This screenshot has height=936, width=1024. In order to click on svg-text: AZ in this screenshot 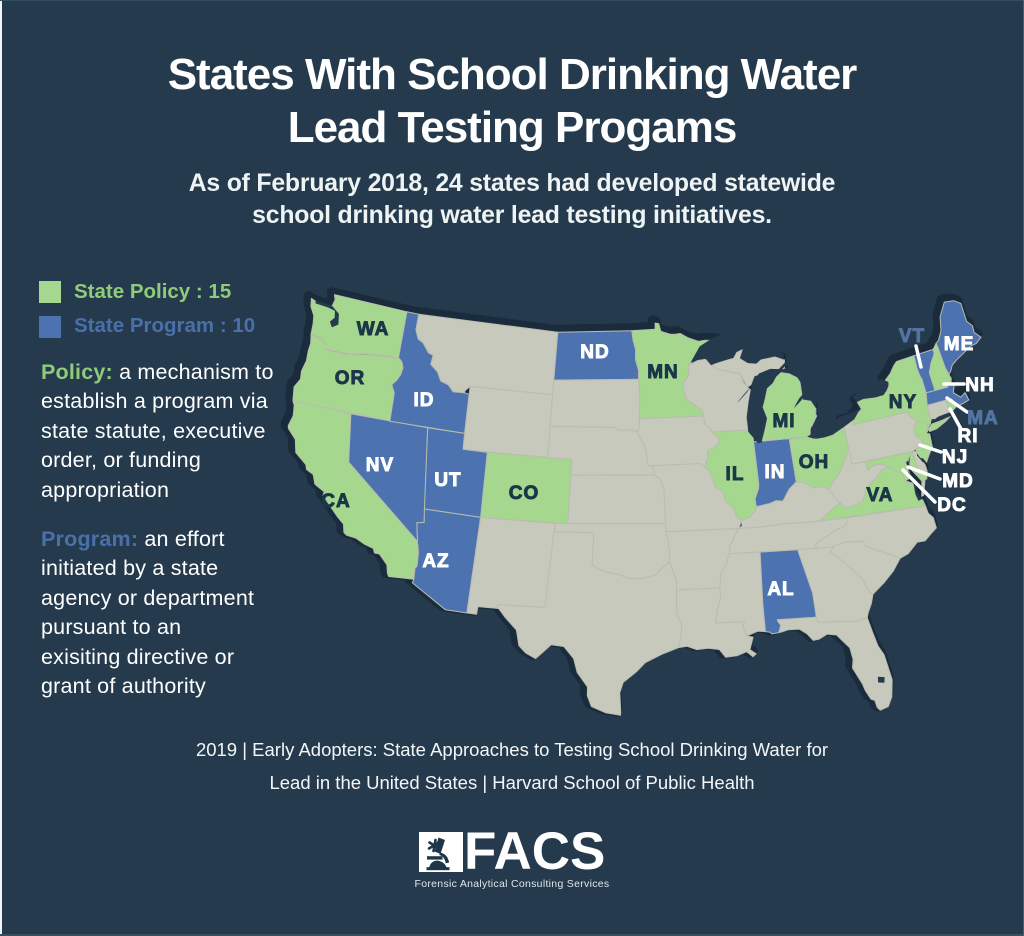, I will do `click(435, 561)`.